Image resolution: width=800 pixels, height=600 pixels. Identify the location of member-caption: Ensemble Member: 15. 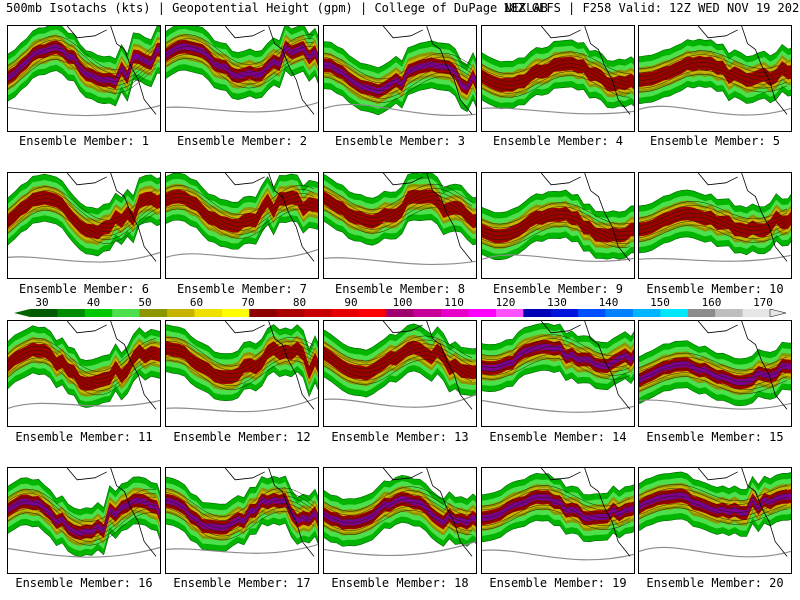
(715, 437).